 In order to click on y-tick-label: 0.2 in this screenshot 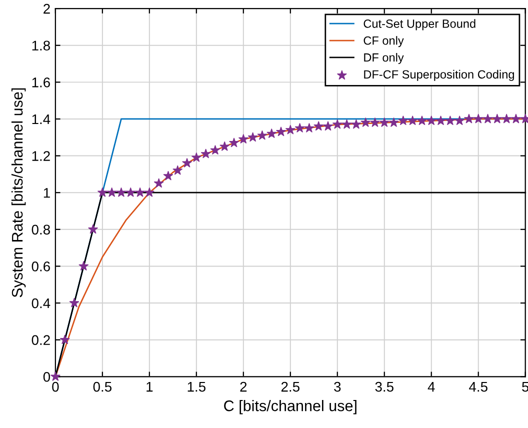, I will do `click(41, 340)`.